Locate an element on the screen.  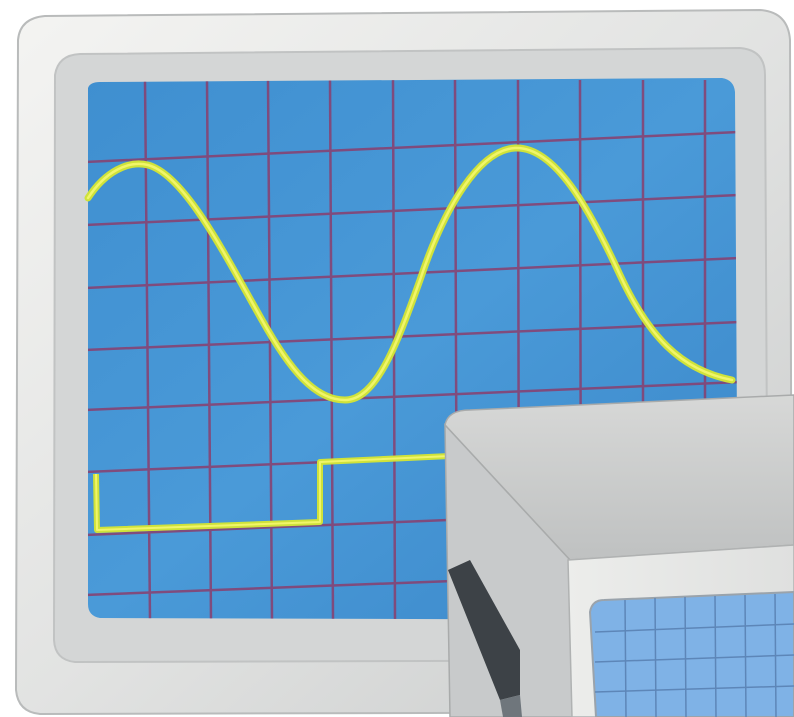
instrument-screen is located at coordinates (691, 653).